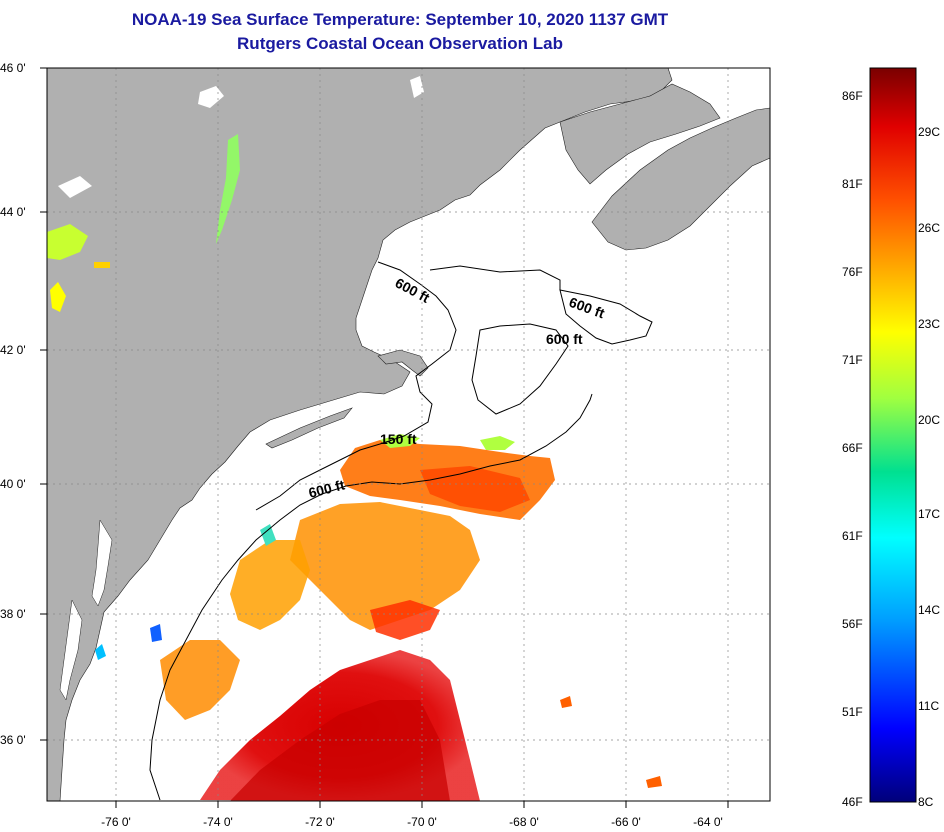 This screenshot has width=944, height=832. Describe the element at coordinates (422, 822) in the screenshot. I see `lon-label-70: -70 0'` at that location.